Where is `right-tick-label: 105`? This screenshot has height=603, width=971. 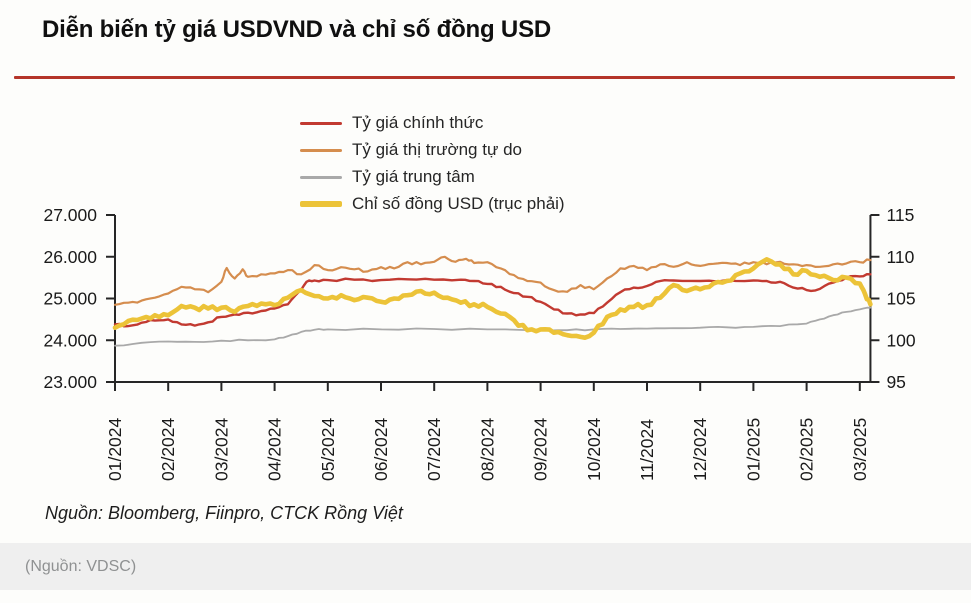 right-tick-label: 105 is located at coordinates (900, 299).